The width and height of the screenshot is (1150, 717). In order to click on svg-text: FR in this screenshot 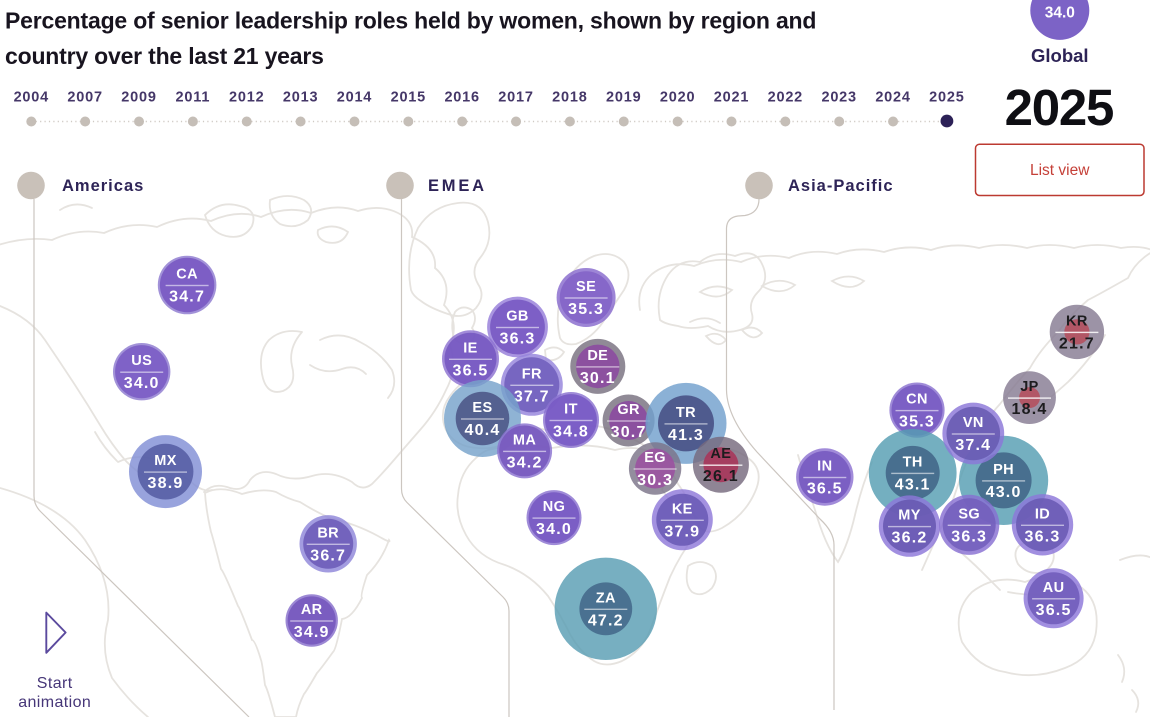, I will do `click(532, 374)`.